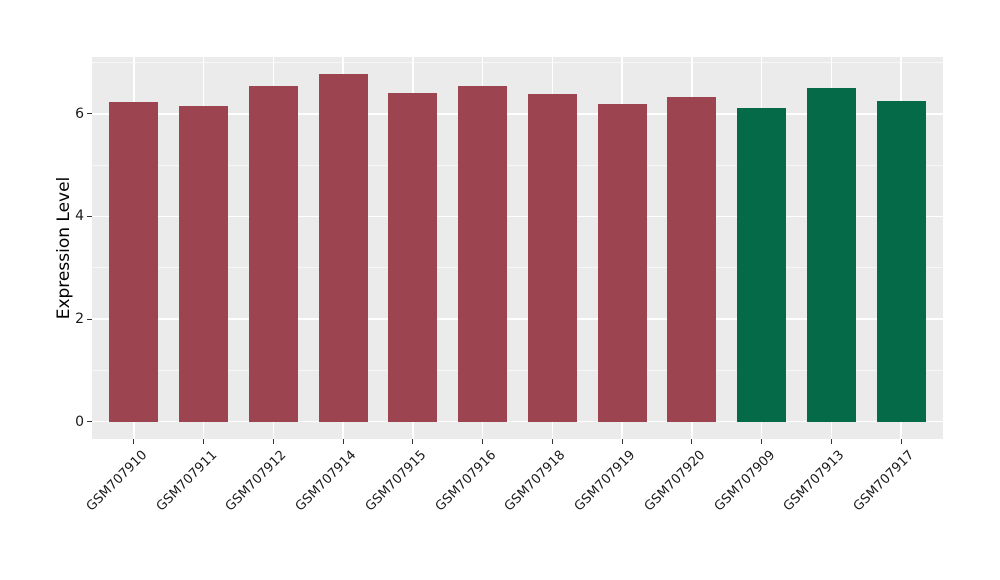  I want to click on x-tick-mark-GSM707920, so click(692, 441).